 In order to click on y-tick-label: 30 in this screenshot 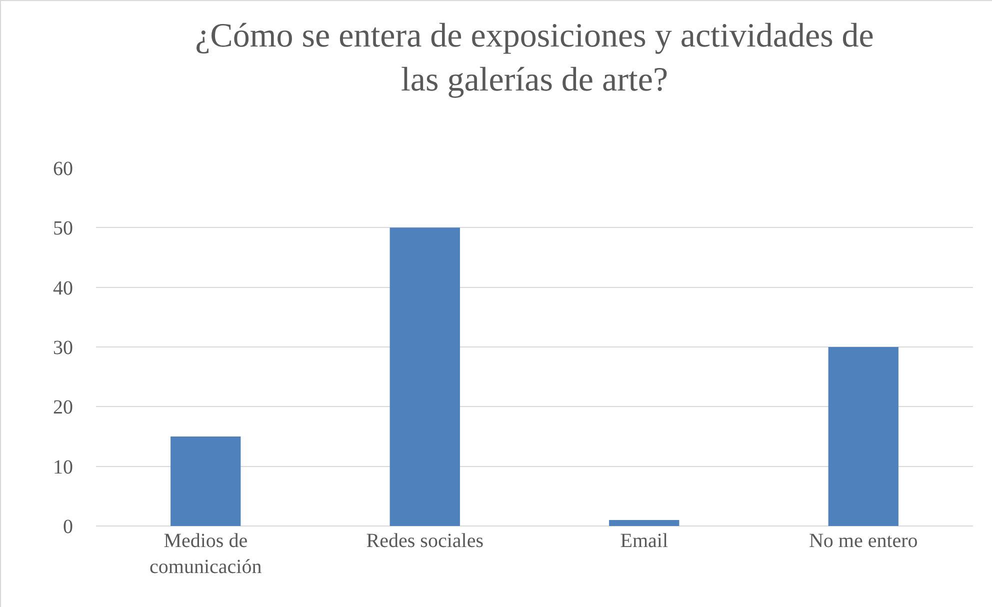, I will do `click(63, 348)`.